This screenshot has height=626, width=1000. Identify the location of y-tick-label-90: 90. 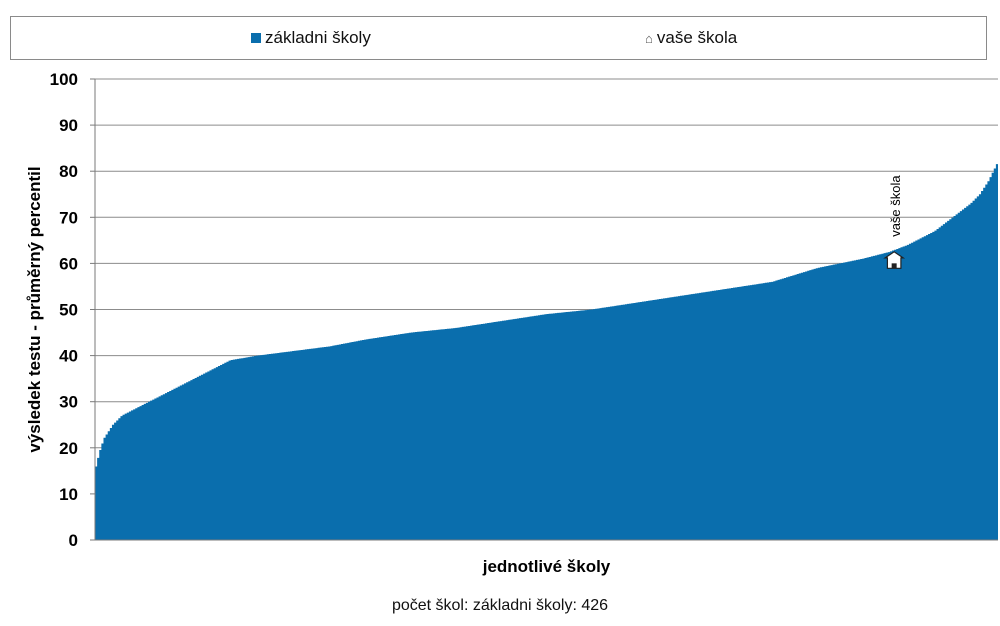
(68, 125).